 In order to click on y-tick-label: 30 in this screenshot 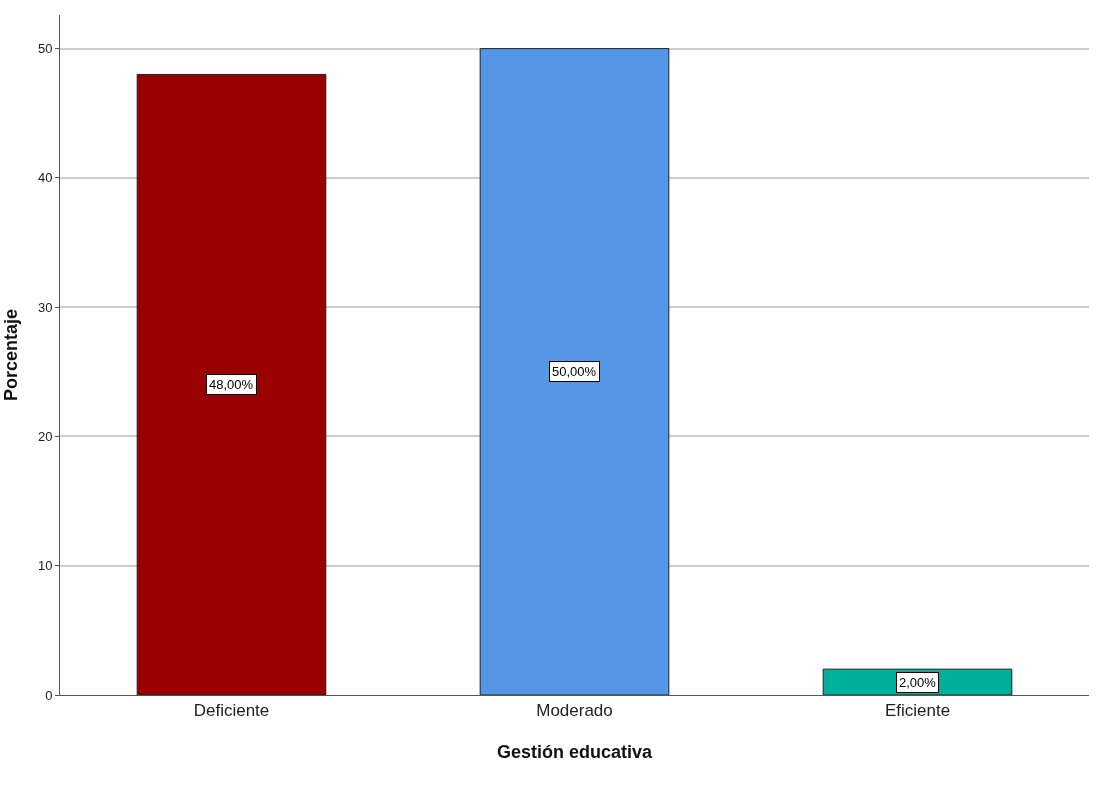, I will do `click(45, 307)`.